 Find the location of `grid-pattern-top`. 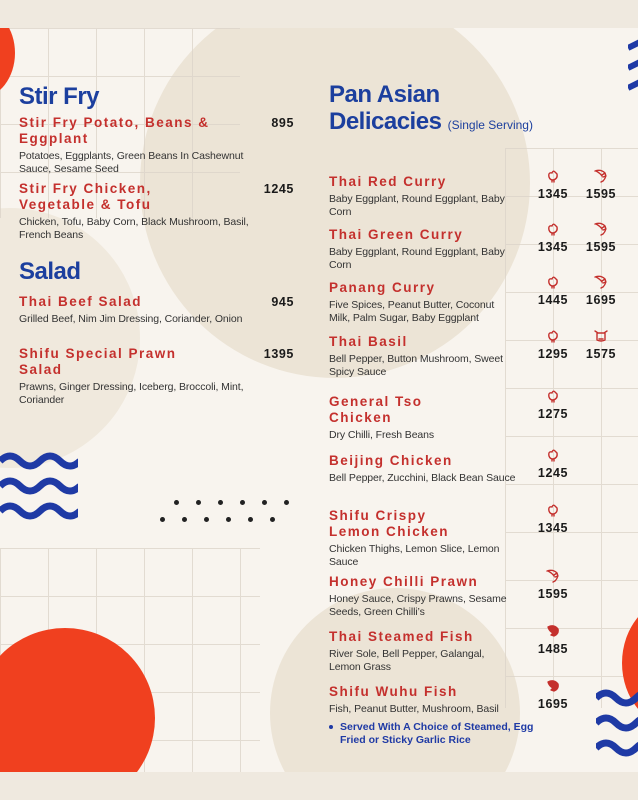

grid-pattern-top is located at coordinates (120, 123).